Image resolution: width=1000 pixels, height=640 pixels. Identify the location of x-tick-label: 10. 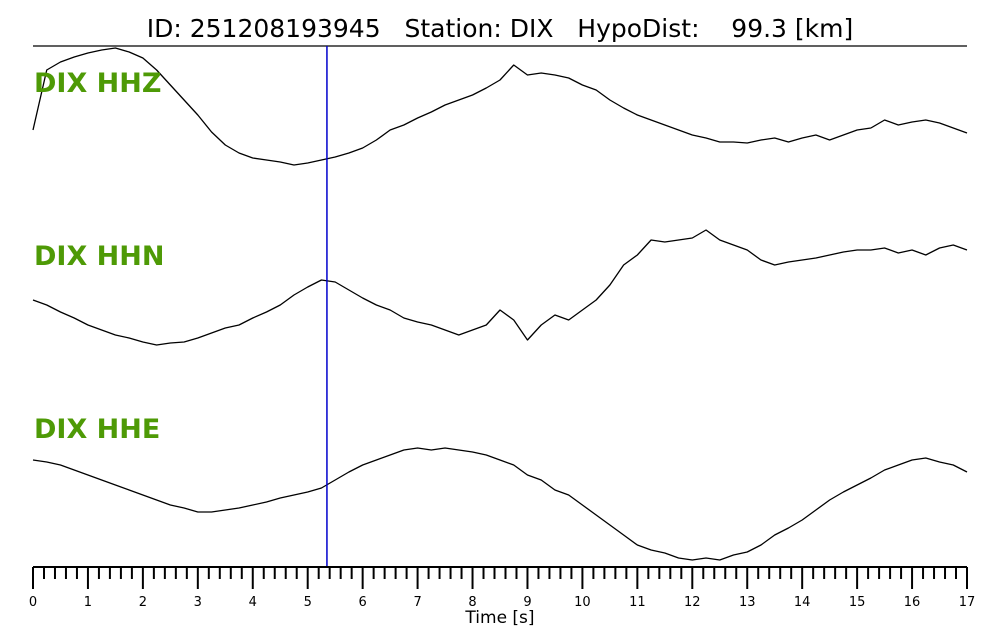
(582, 602).